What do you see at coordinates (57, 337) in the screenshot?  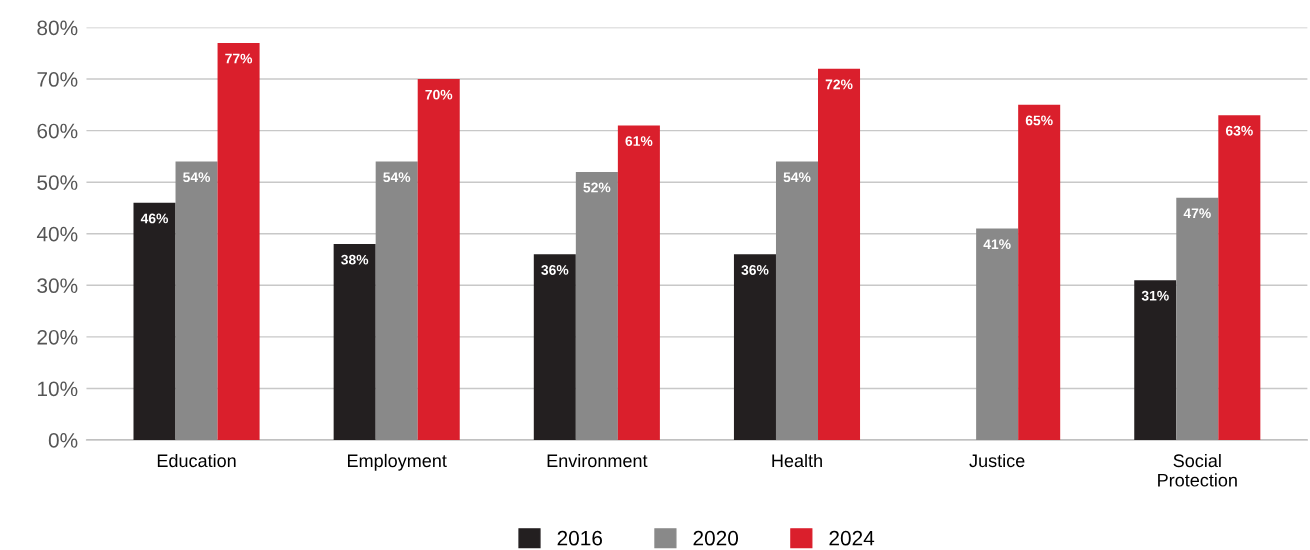 I see `y-tick-label: 20%` at bounding box center [57, 337].